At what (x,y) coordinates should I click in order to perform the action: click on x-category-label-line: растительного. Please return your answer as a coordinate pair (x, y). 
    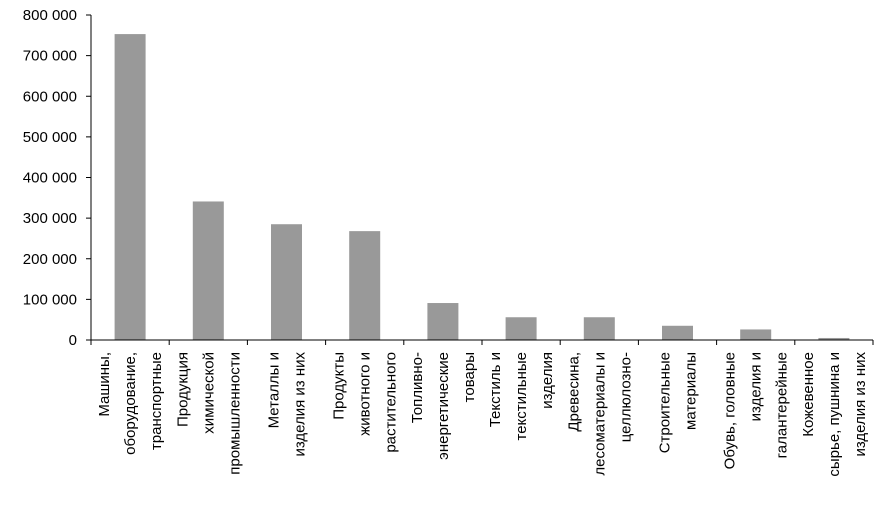
    Looking at the image, I should click on (391, 402).